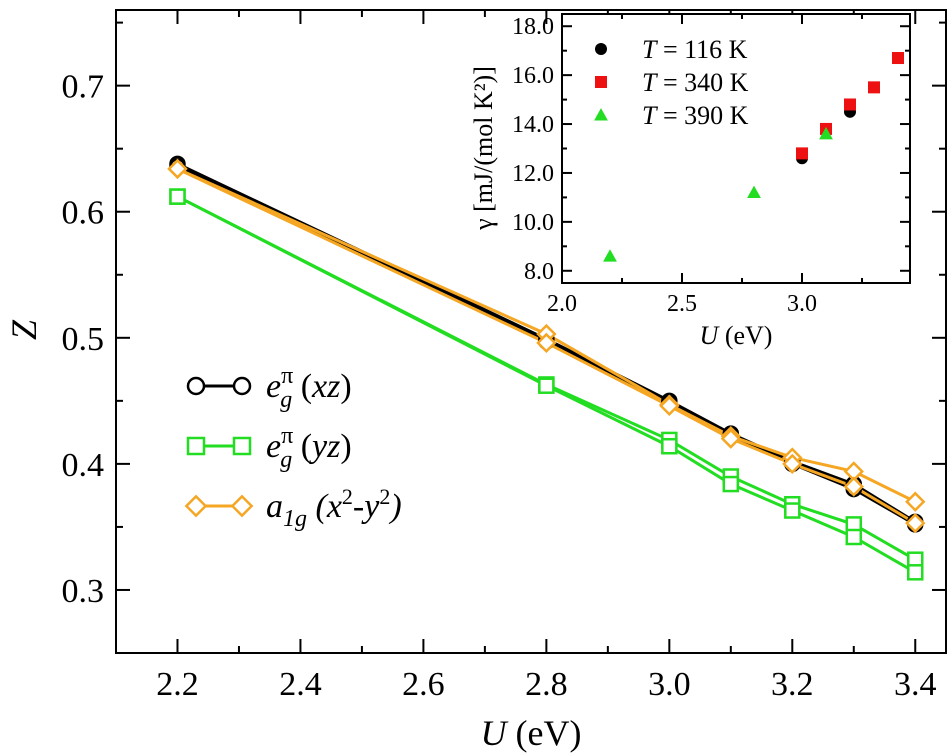 The image size is (952, 756). What do you see at coordinates (533, 76) in the screenshot?
I see `inset-y-tick-label: 16.0` at bounding box center [533, 76].